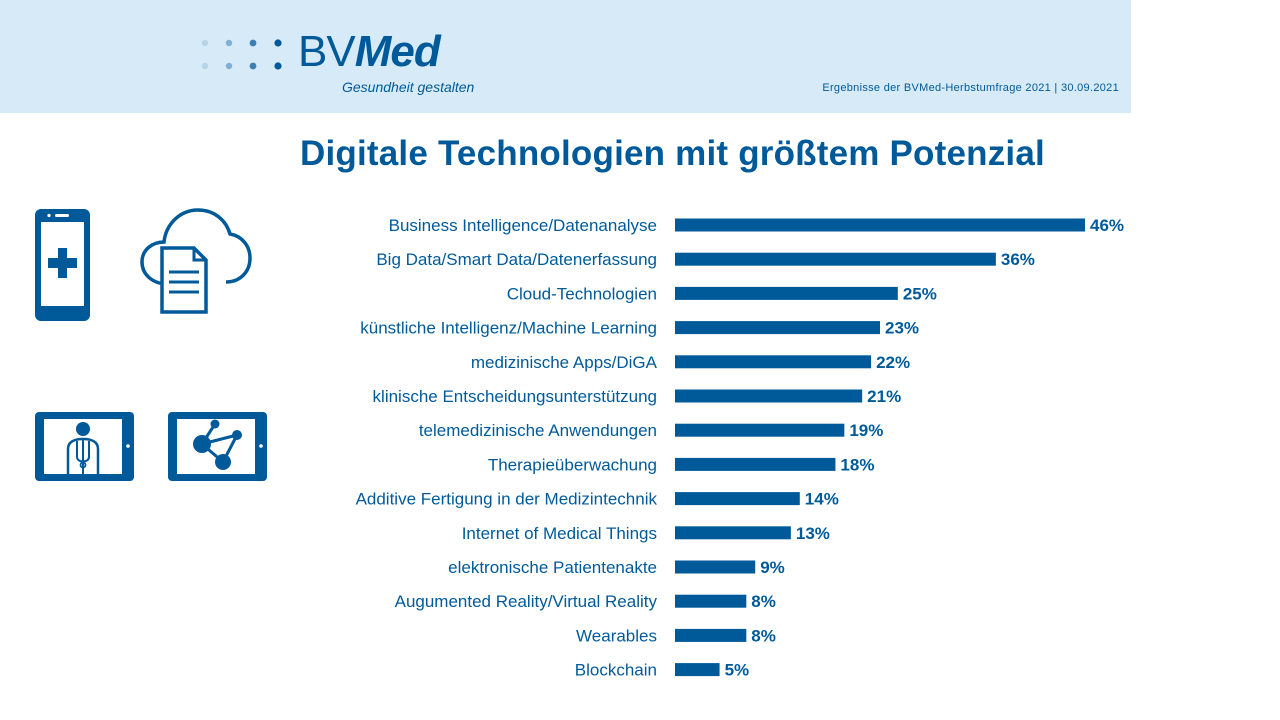 This screenshot has height=720, width=1280. I want to click on value-label: 18%, so click(857, 464).